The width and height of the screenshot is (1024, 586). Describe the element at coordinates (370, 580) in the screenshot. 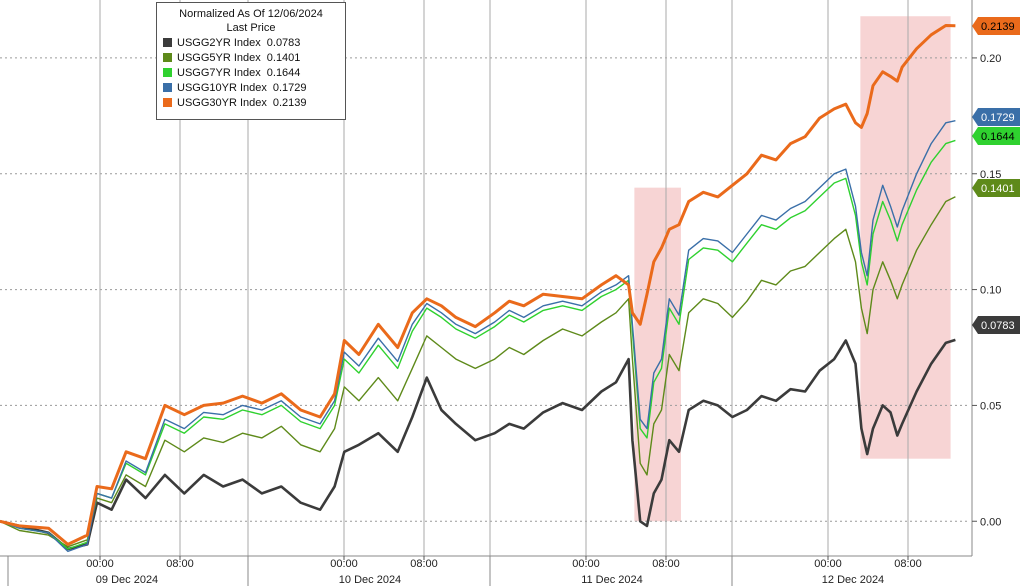

I see `x-day-label: 10 Dec 2024` at that location.